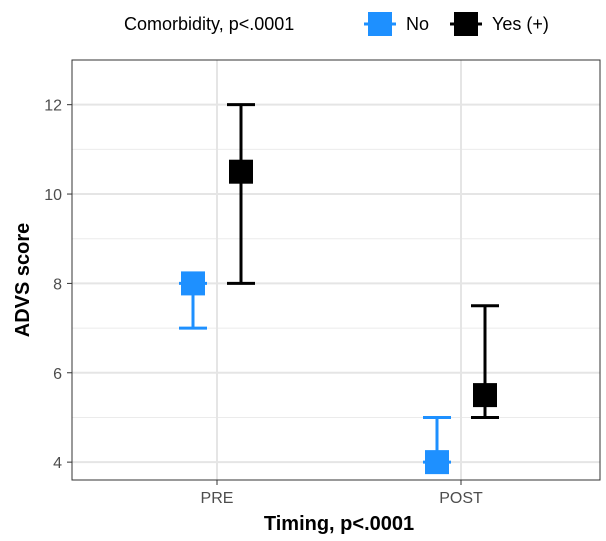 This screenshot has width=606, height=541. Describe the element at coordinates (520, 24) in the screenshot. I see `legend-label: Yes (+)` at that location.